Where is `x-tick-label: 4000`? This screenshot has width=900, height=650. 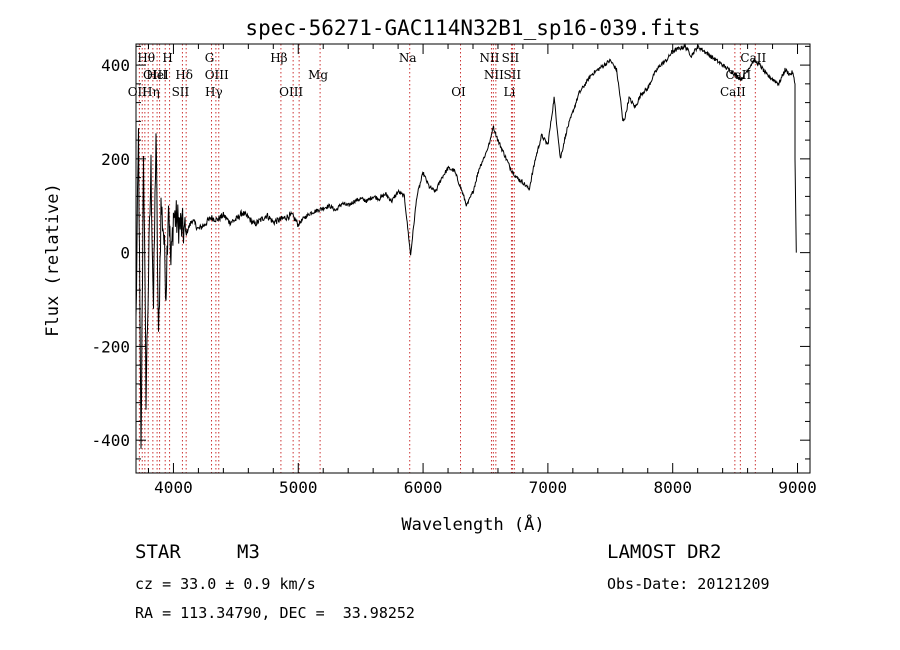 x-tick-label: 4000 is located at coordinates (173, 487).